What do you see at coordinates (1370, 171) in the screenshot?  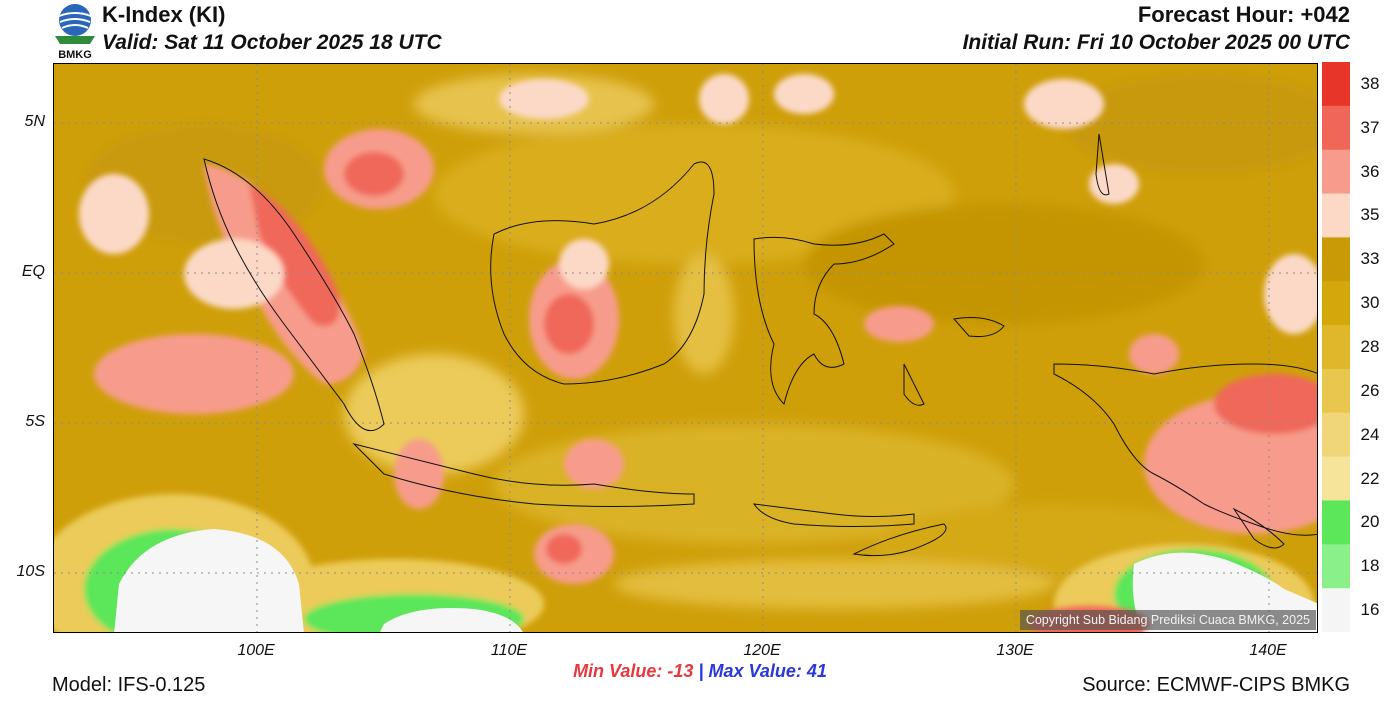 I see `colorbar-label: 36` at bounding box center [1370, 171].